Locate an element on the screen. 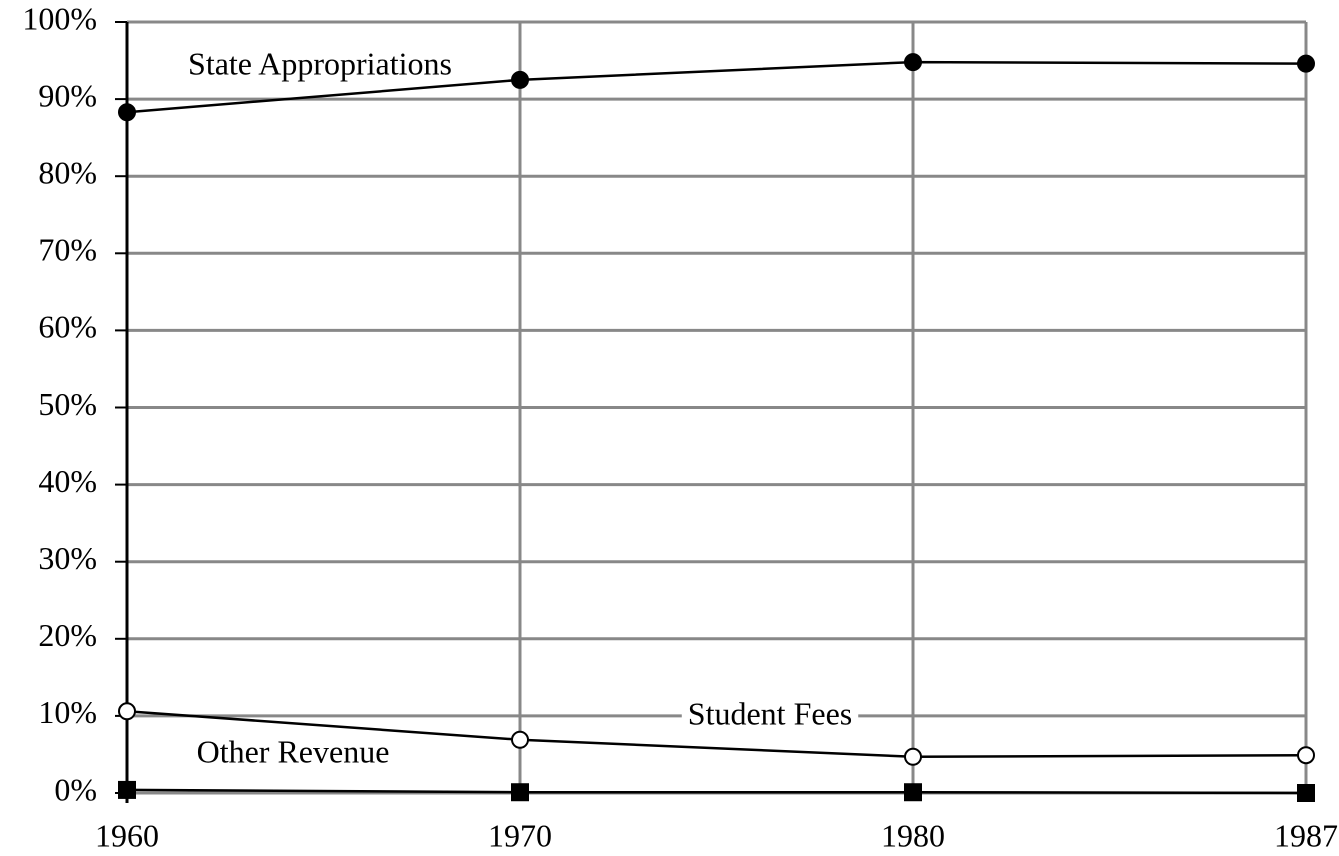 This screenshot has width=1339, height=856. y-tick-label: 10% is located at coordinates (67, 712).